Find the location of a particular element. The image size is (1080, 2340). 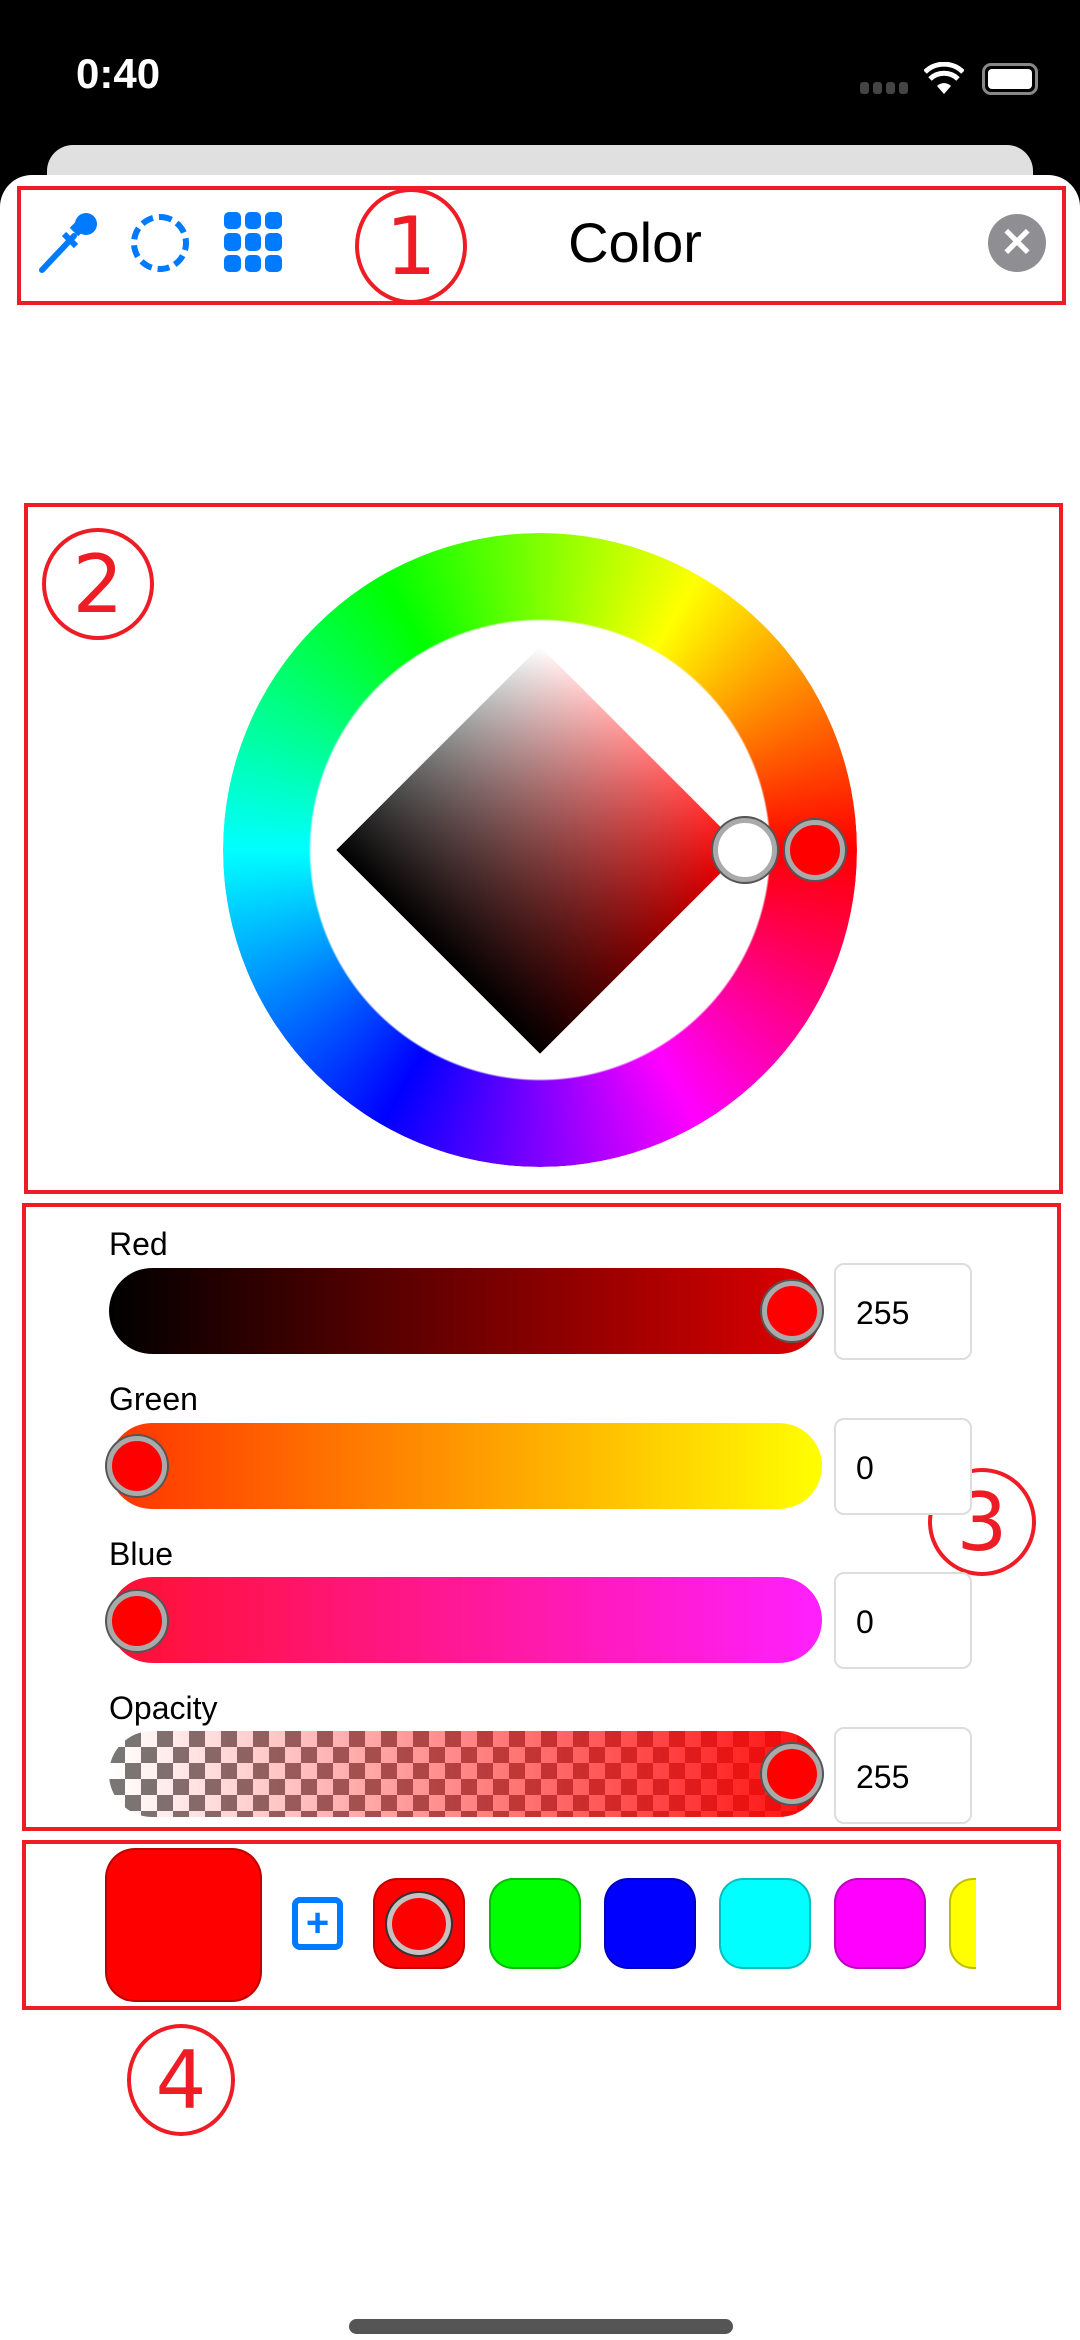

swatch-cyan is located at coordinates (765, 1923).